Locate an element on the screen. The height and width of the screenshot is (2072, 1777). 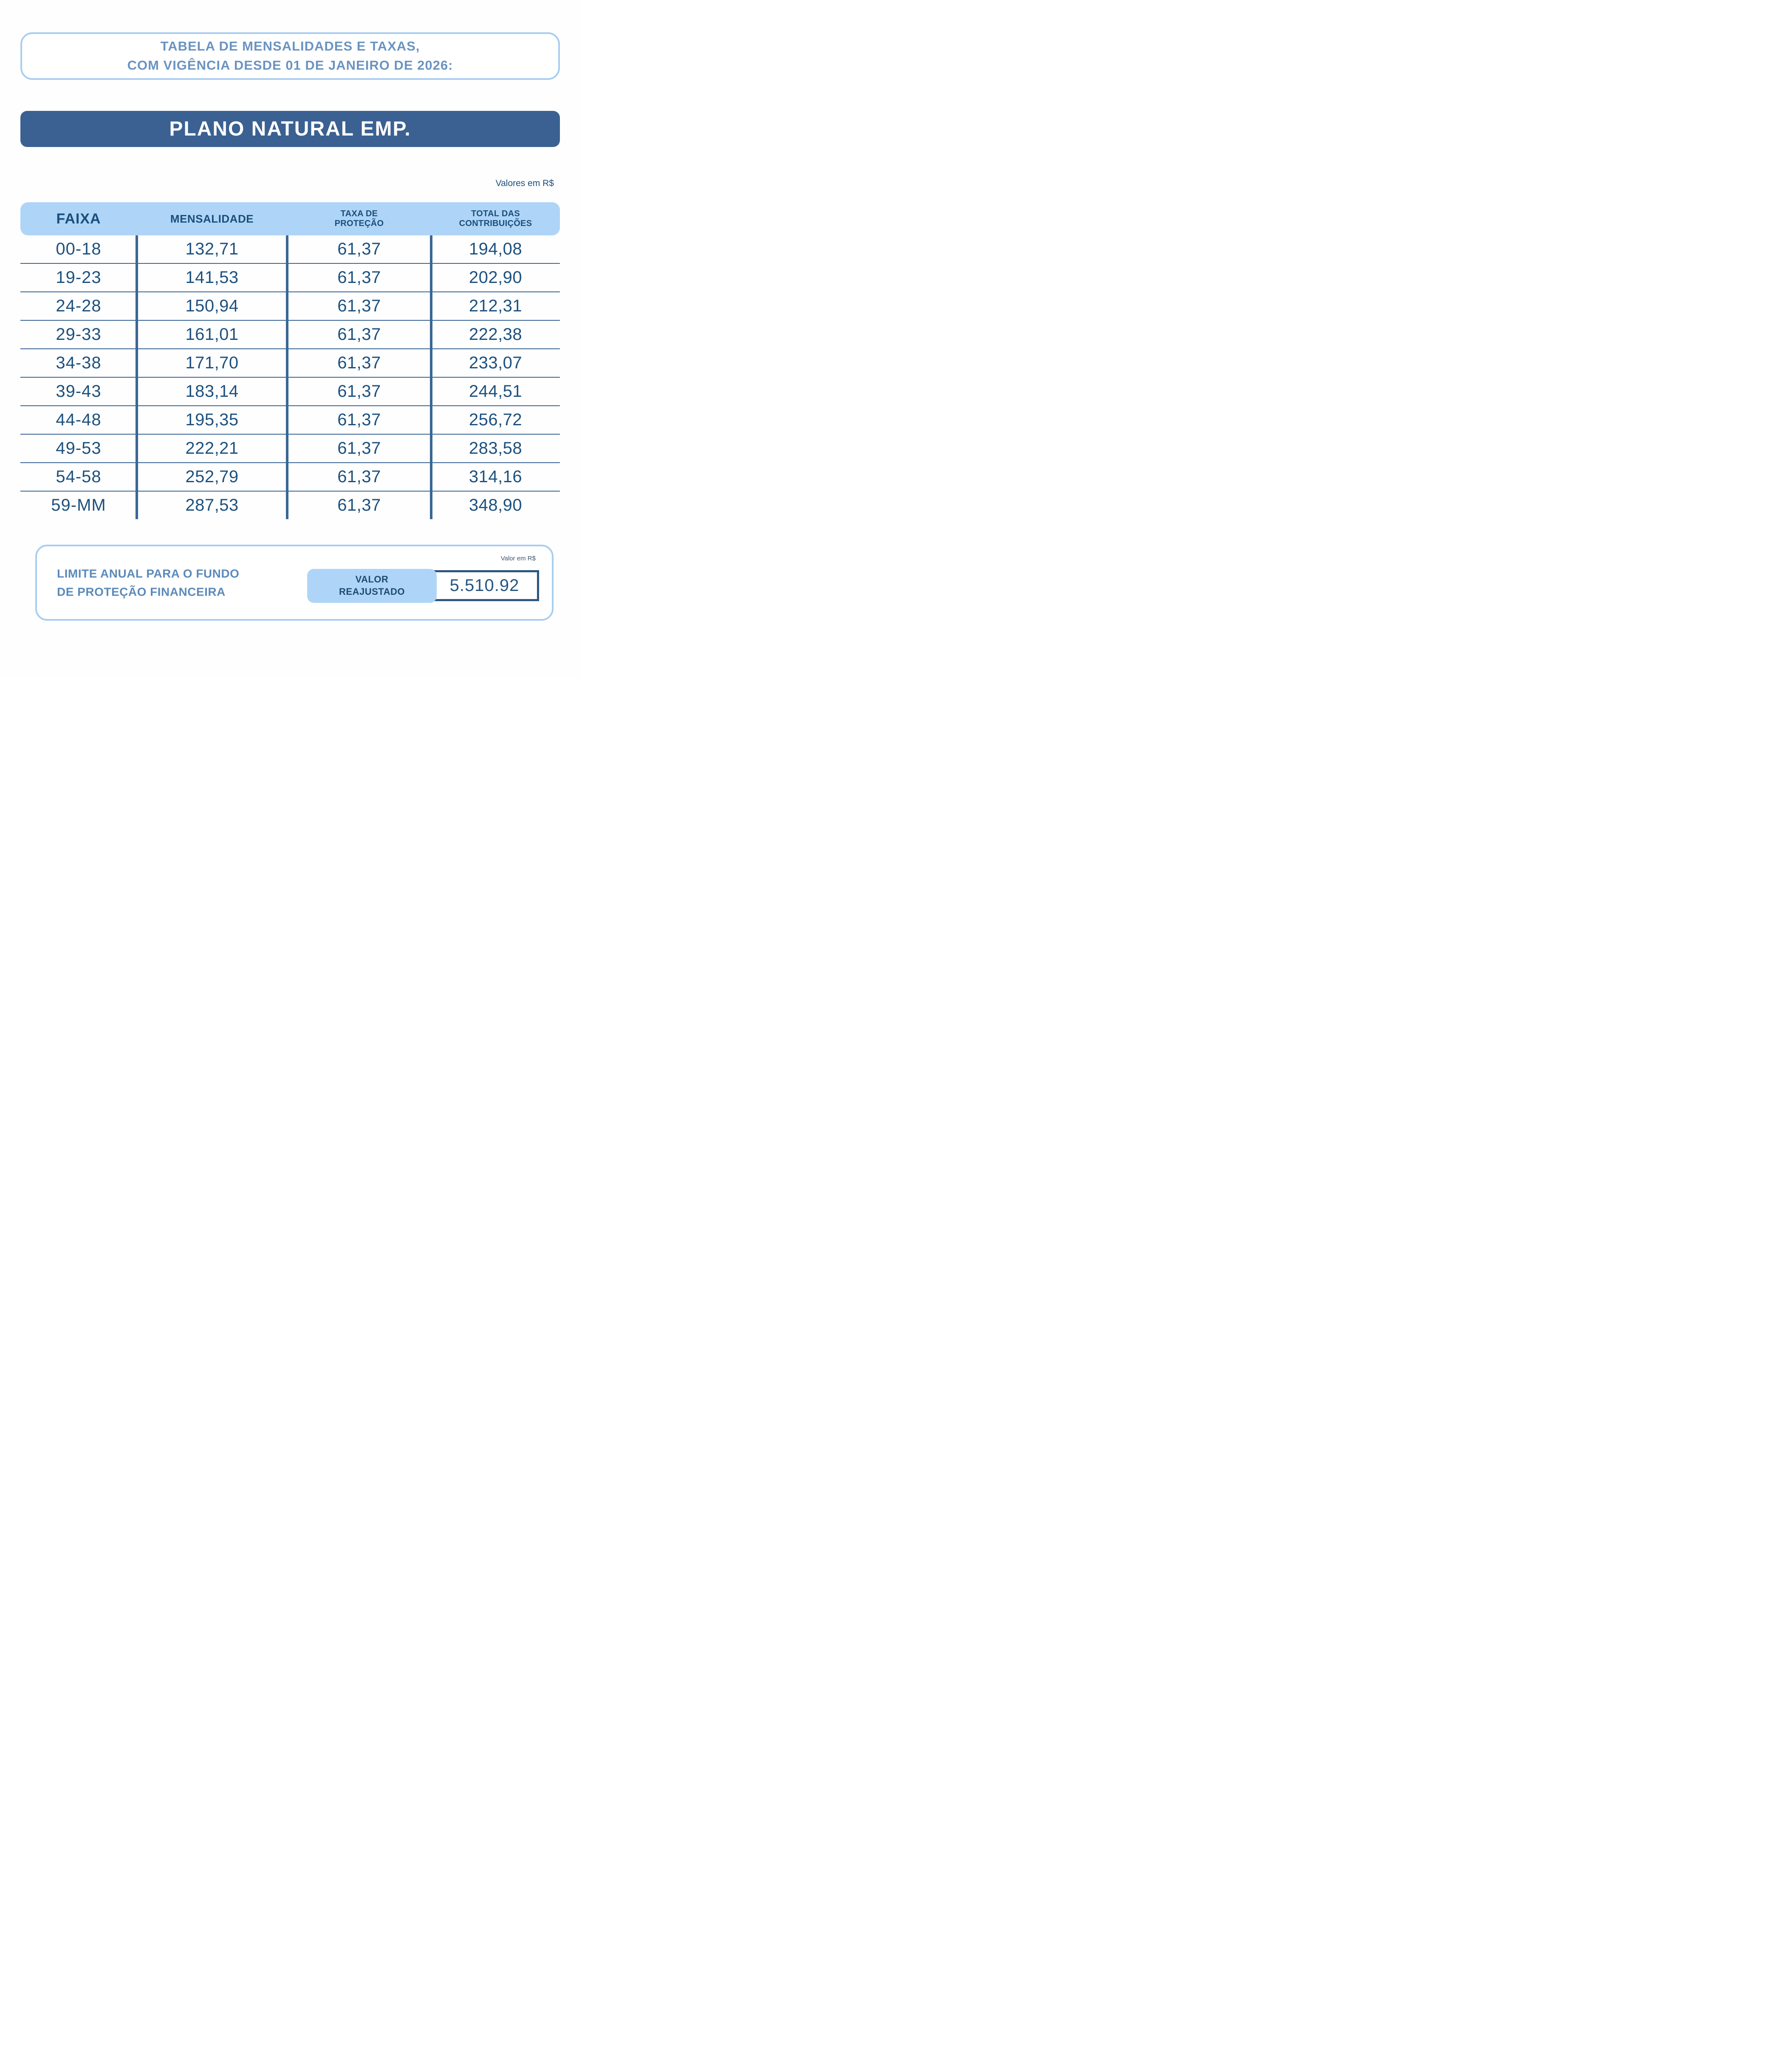
table-cell-mensalidade: 195,35 is located at coordinates (212, 419).